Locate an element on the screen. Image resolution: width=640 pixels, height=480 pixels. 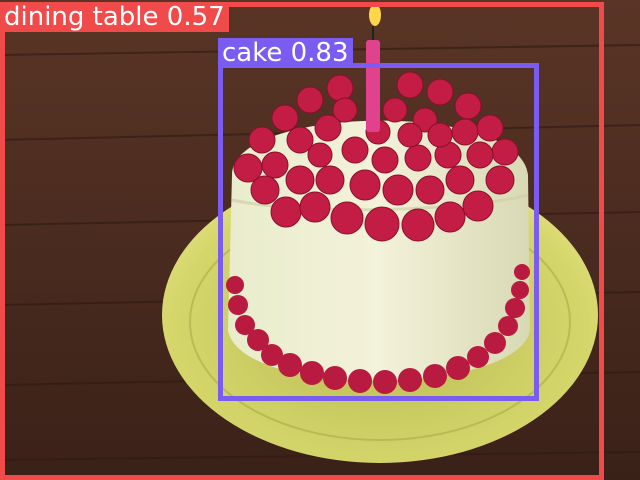
dining-table-label: dining table 0.57 is located at coordinates (114, 17).